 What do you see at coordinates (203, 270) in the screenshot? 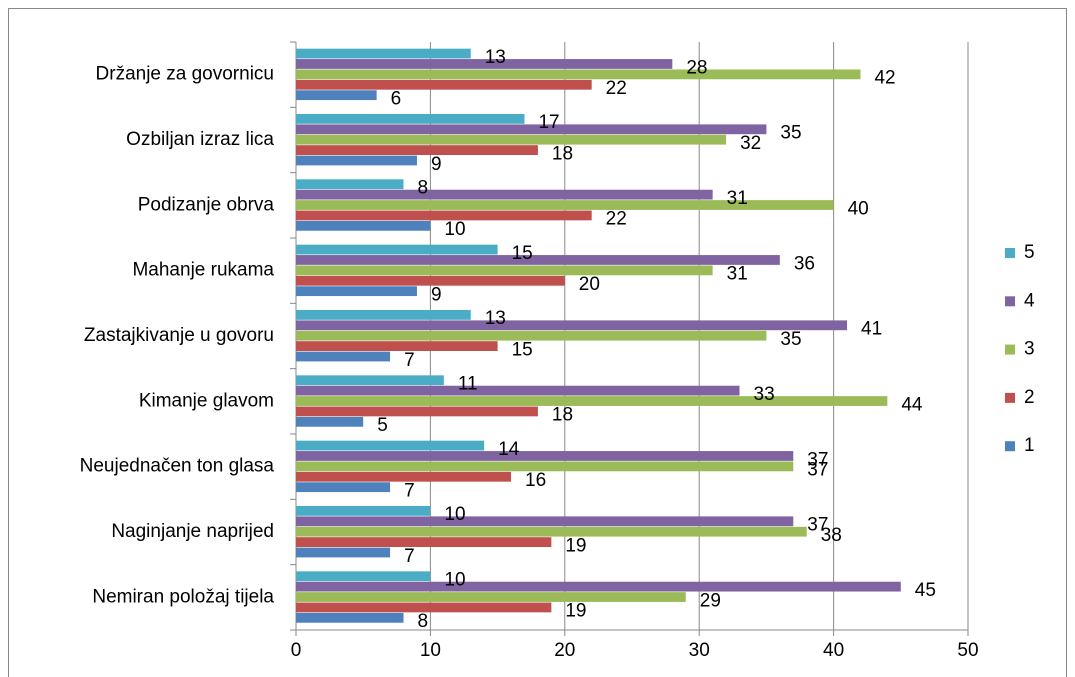
I see `y-tick-label: Mahanje rukama` at bounding box center [203, 270].